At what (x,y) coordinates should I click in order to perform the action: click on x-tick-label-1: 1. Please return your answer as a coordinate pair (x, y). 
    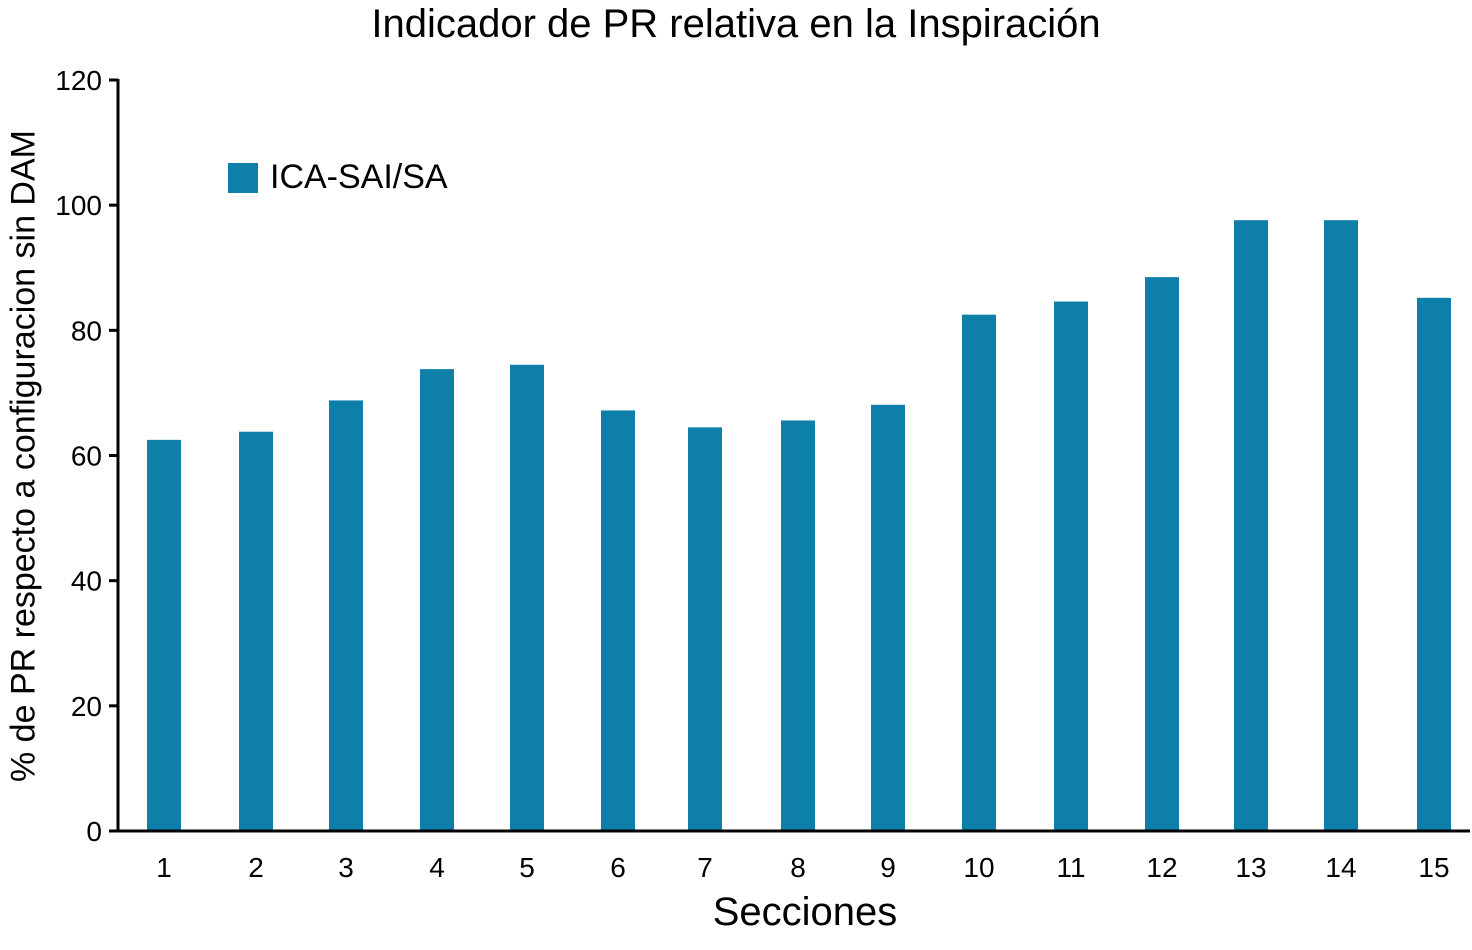
    Looking at the image, I should click on (164, 867).